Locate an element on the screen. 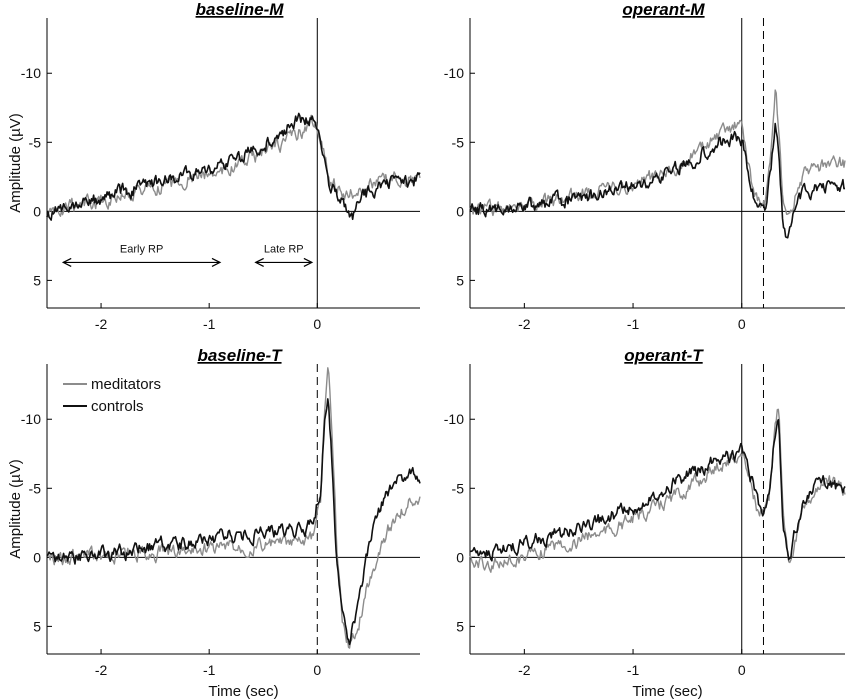  panel-title: operant-T is located at coordinates (664, 355).